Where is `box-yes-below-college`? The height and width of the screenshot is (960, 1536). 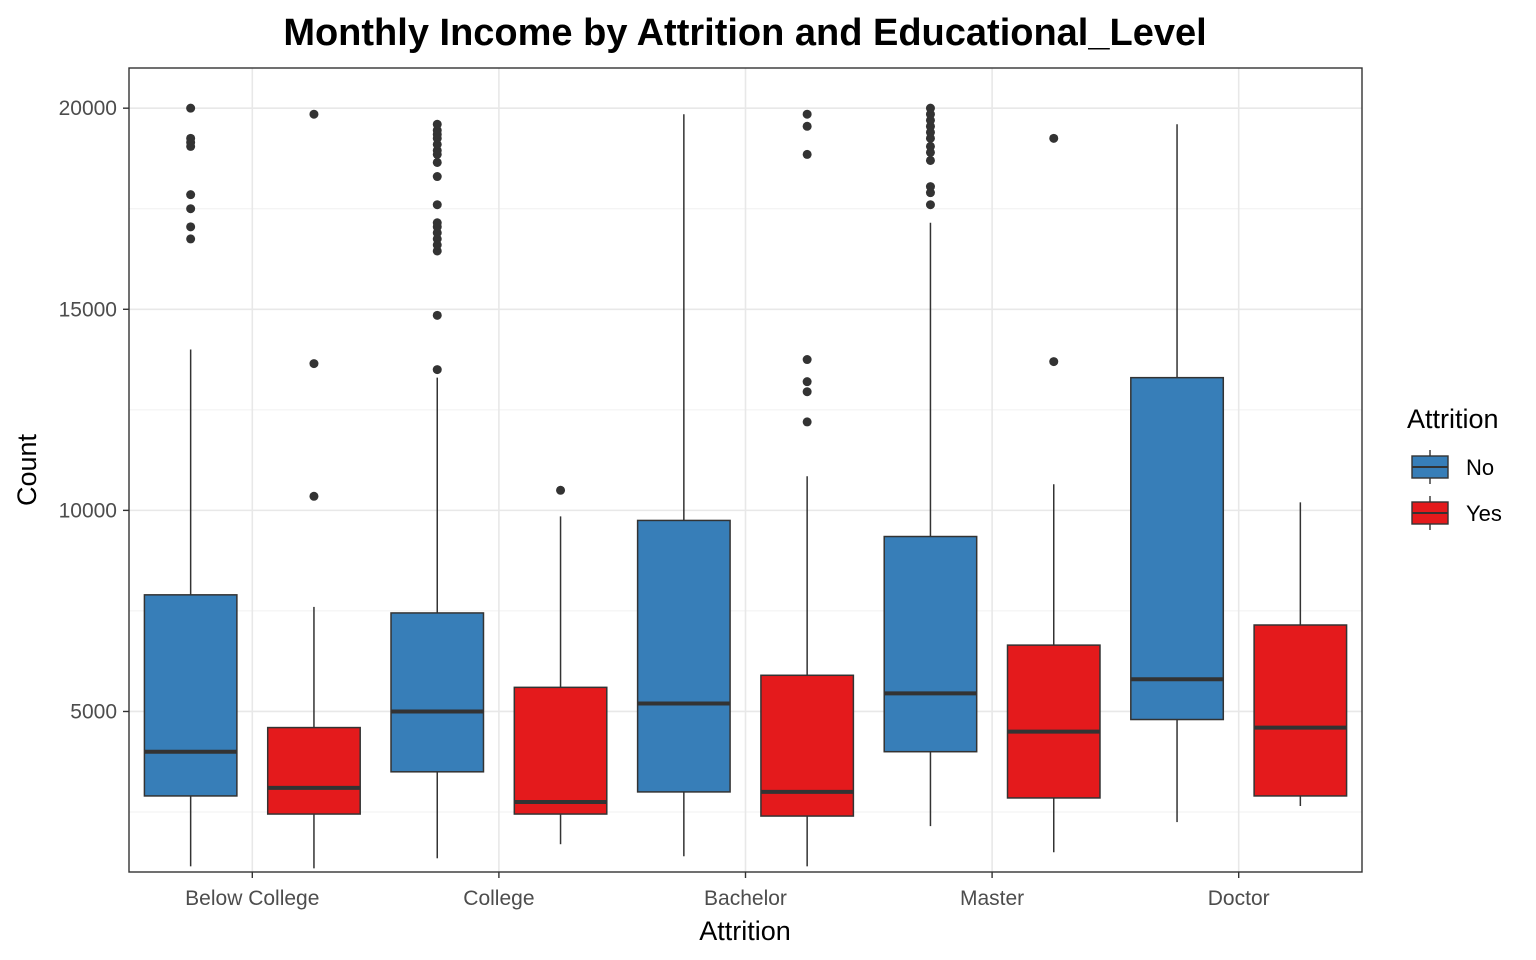 box-yes-below-college is located at coordinates (313, 489).